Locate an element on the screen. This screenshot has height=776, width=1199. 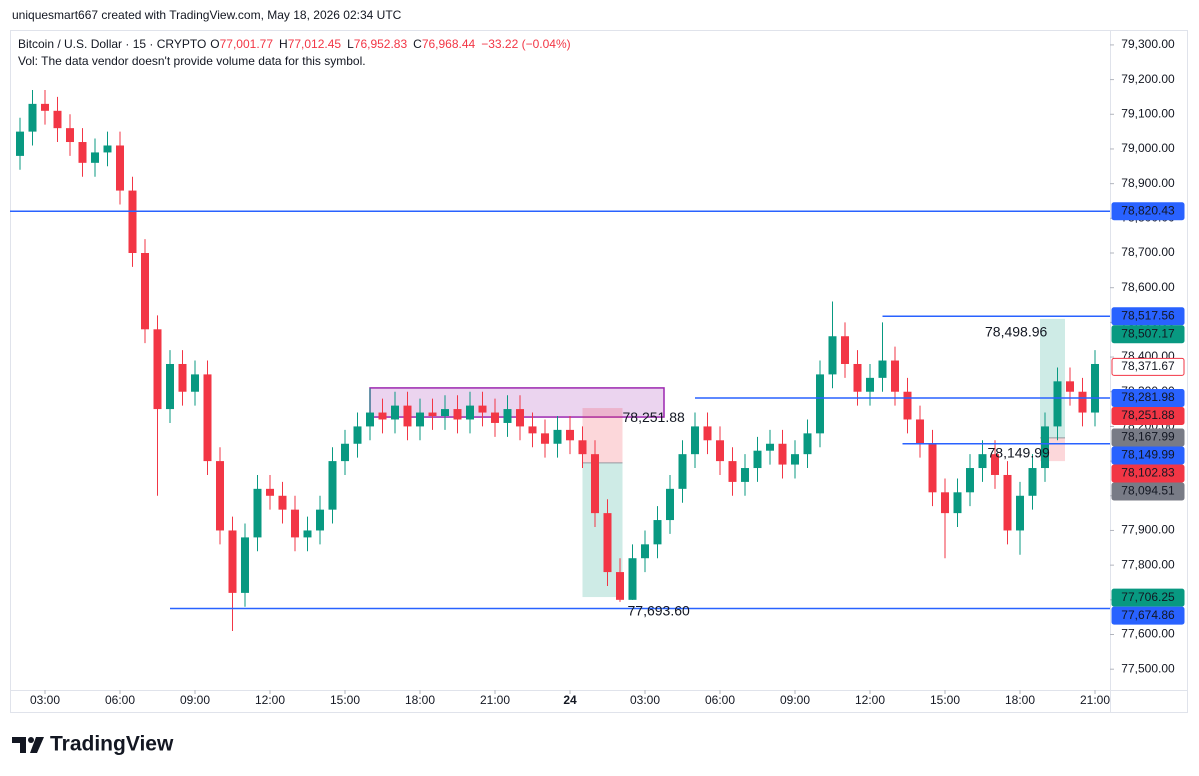
y-tick-label: 79,300.00 is located at coordinates (1148, 44).